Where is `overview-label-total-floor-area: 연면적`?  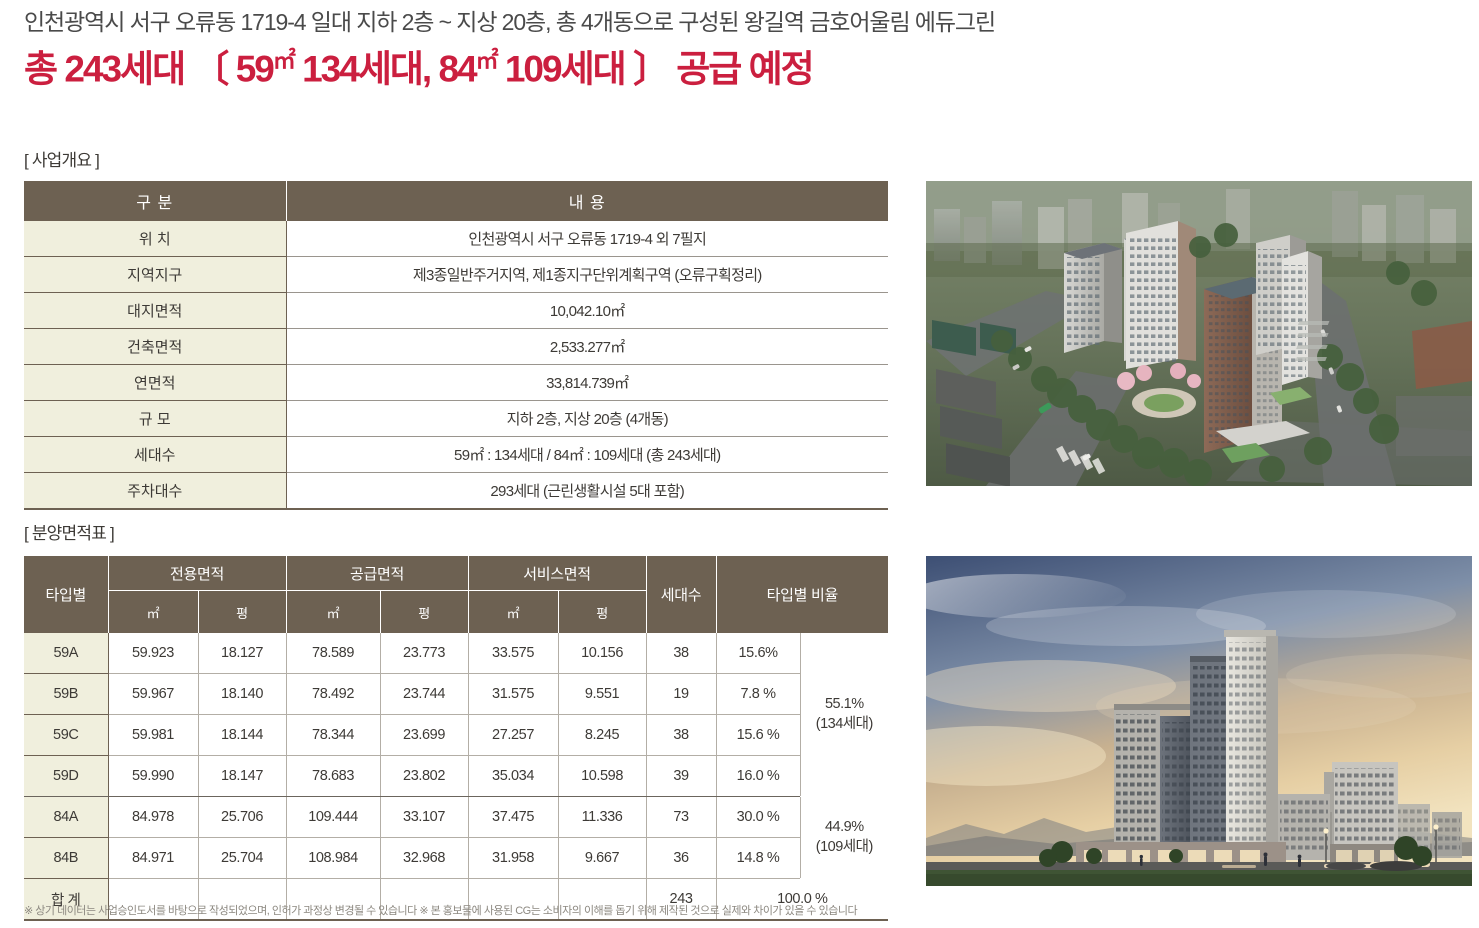
overview-label-total-floor-area: 연면적 is located at coordinates (155, 382).